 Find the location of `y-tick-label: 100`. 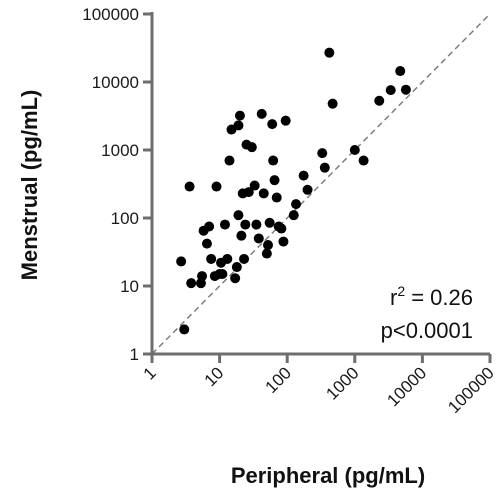

y-tick-label: 100 is located at coordinates (125, 218).